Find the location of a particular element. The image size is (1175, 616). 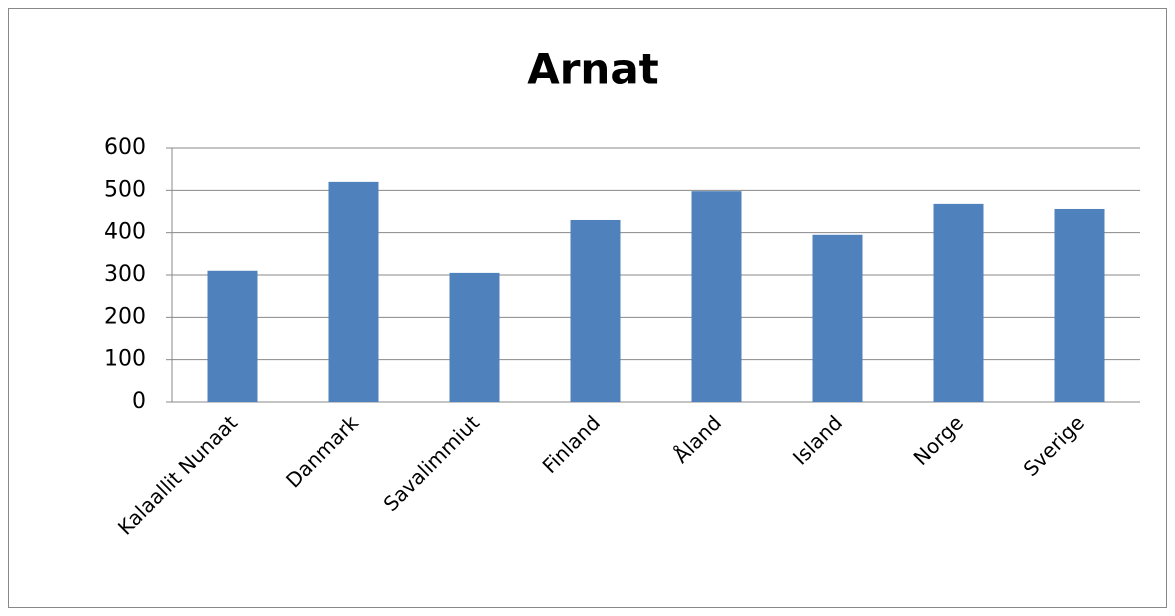

y-tick-label: 200 is located at coordinates (125, 316).